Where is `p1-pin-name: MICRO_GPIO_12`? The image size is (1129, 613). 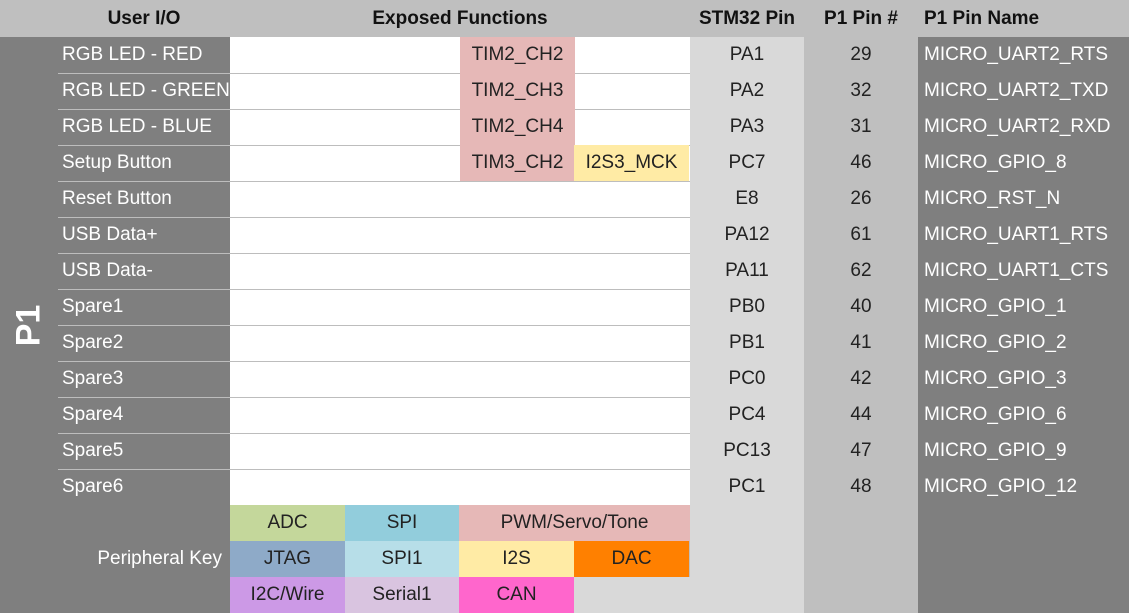
p1-pin-name: MICRO_GPIO_12 is located at coordinates (1023, 487).